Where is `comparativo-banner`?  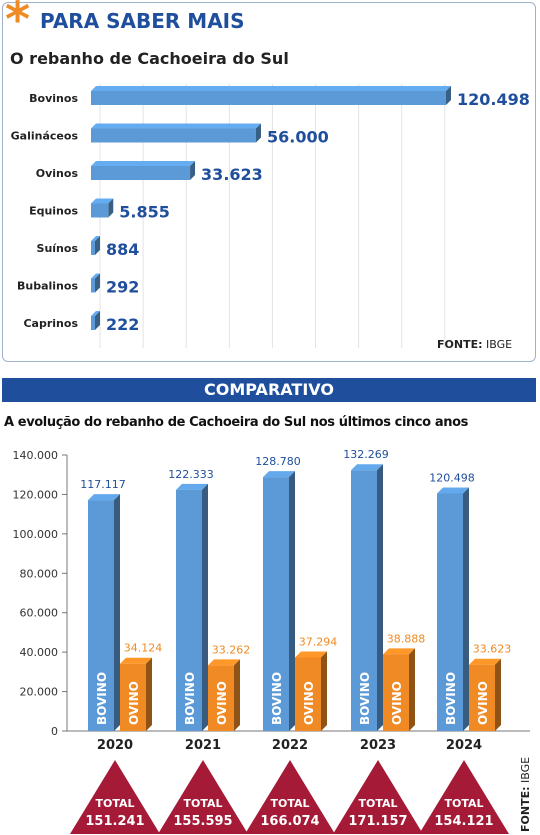 comparativo-banner is located at coordinates (269, 390).